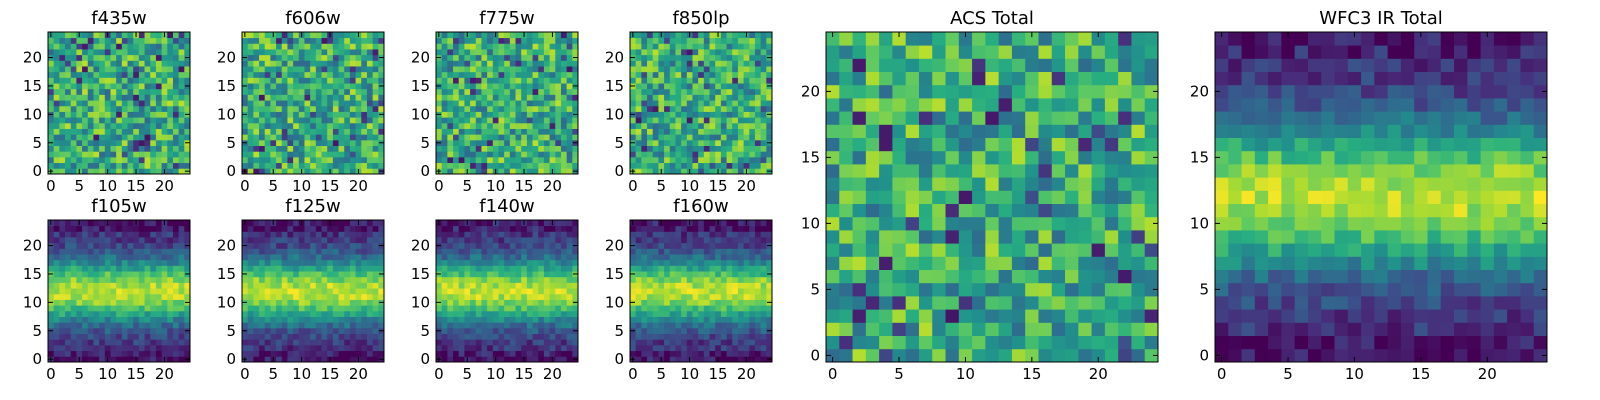 The image size is (1600, 400). What do you see at coordinates (507, 103) in the screenshot?
I see `plot-frame` at bounding box center [507, 103].